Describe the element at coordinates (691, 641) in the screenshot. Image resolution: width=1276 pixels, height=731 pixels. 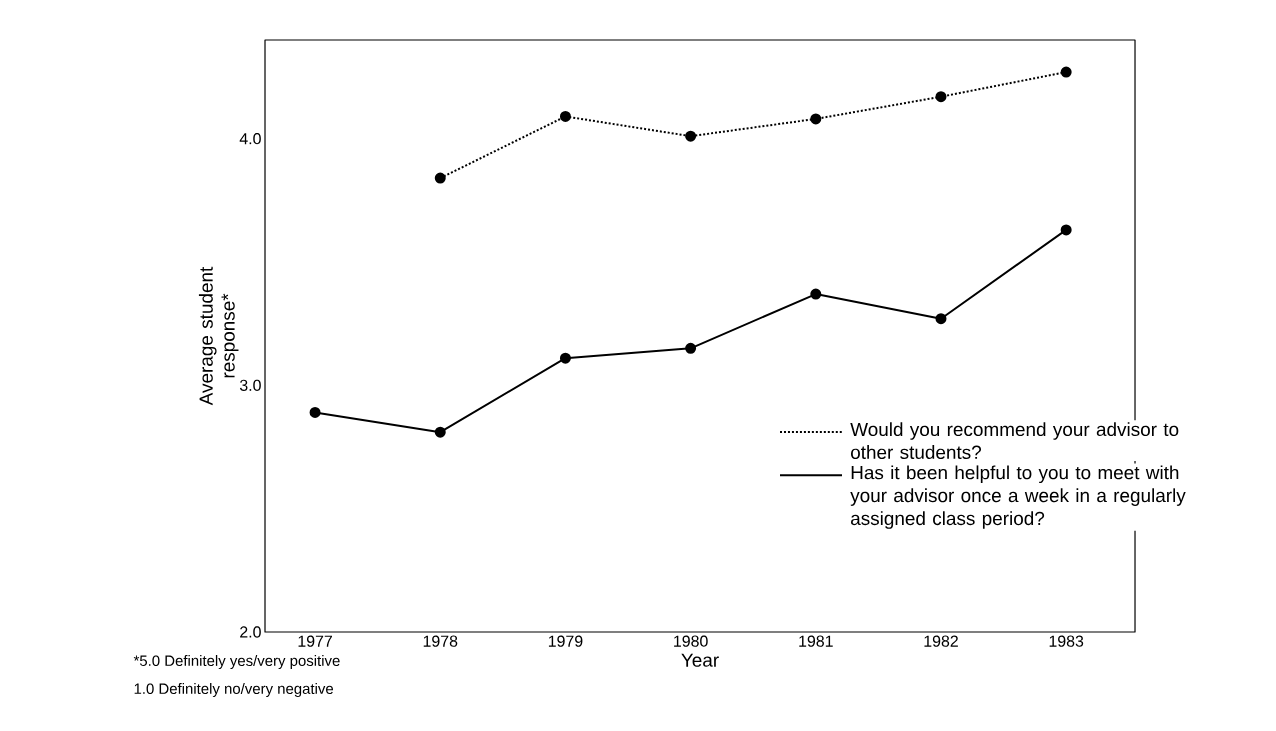
I see `x-tick-label: 1980` at that location.